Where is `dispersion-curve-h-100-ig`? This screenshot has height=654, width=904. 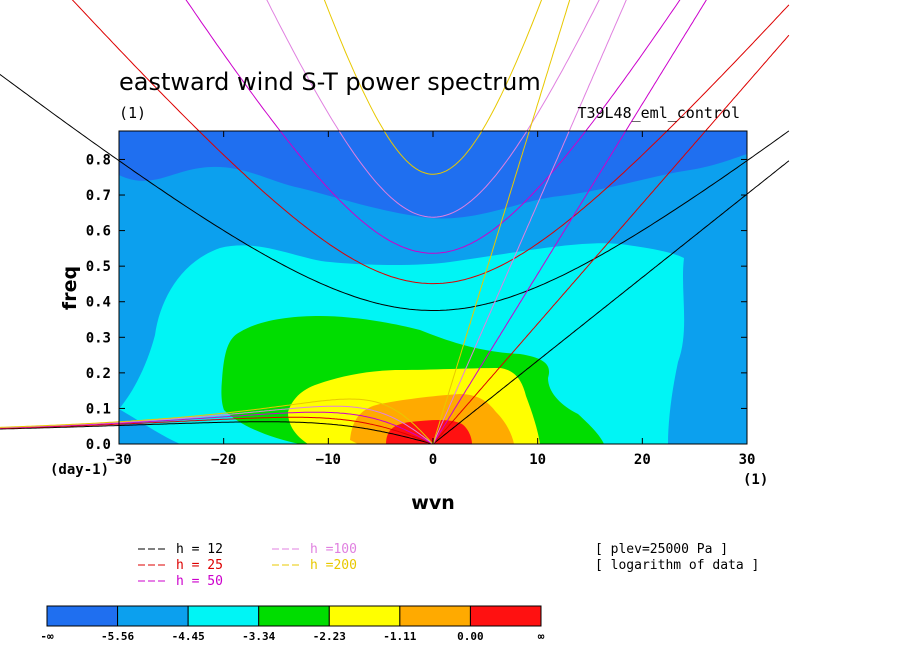 dispersion-curve-h-100-ig is located at coordinates (433, 109).